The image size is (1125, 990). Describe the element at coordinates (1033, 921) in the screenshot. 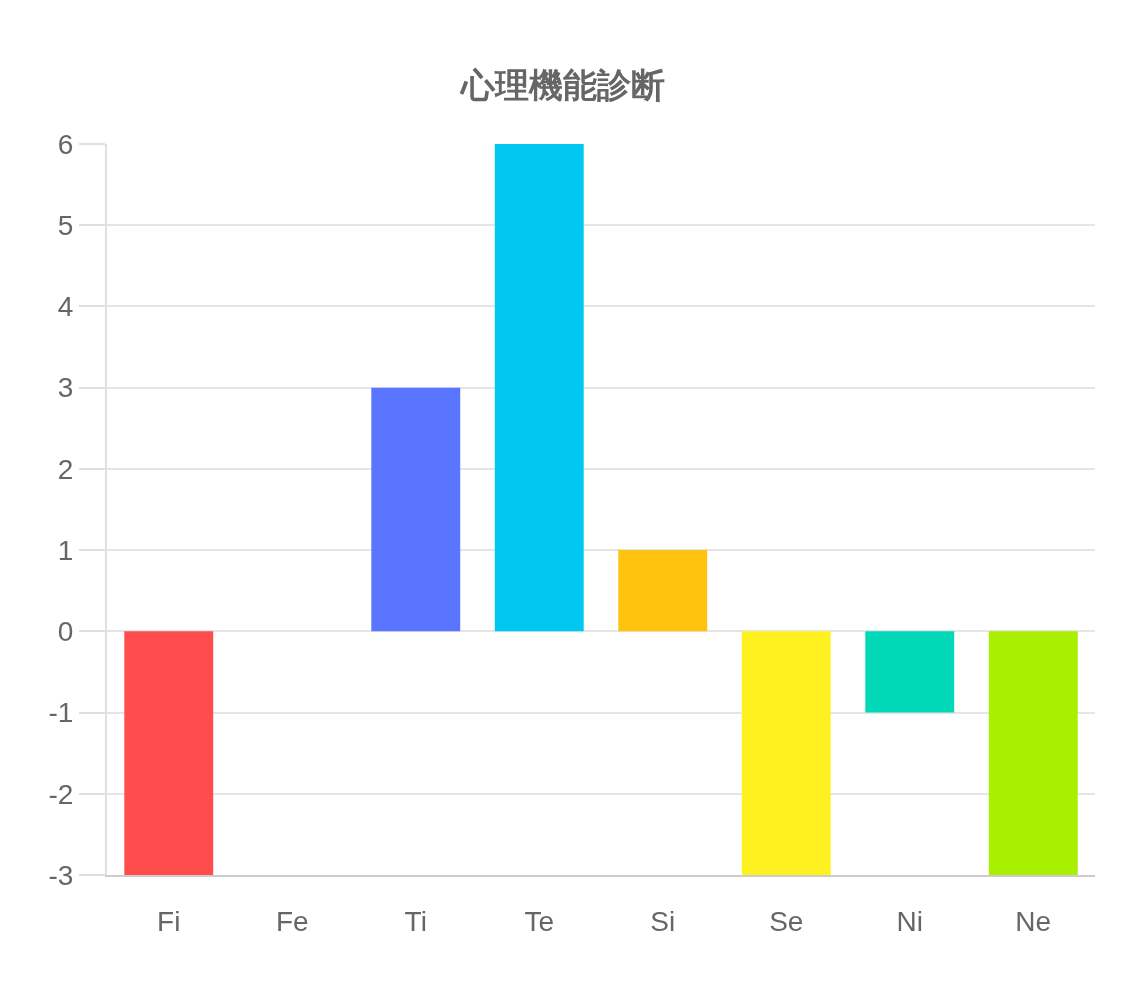

I see `x-tick-label: Ne` at that location.